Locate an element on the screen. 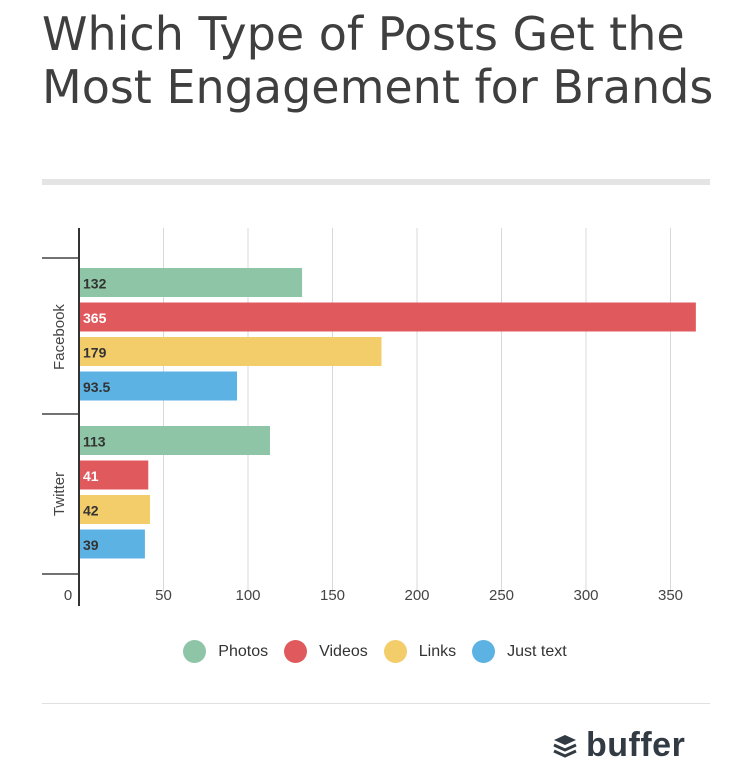 This screenshot has width=750, height=765. legend-item-just-text: Just text is located at coordinates (519, 651).